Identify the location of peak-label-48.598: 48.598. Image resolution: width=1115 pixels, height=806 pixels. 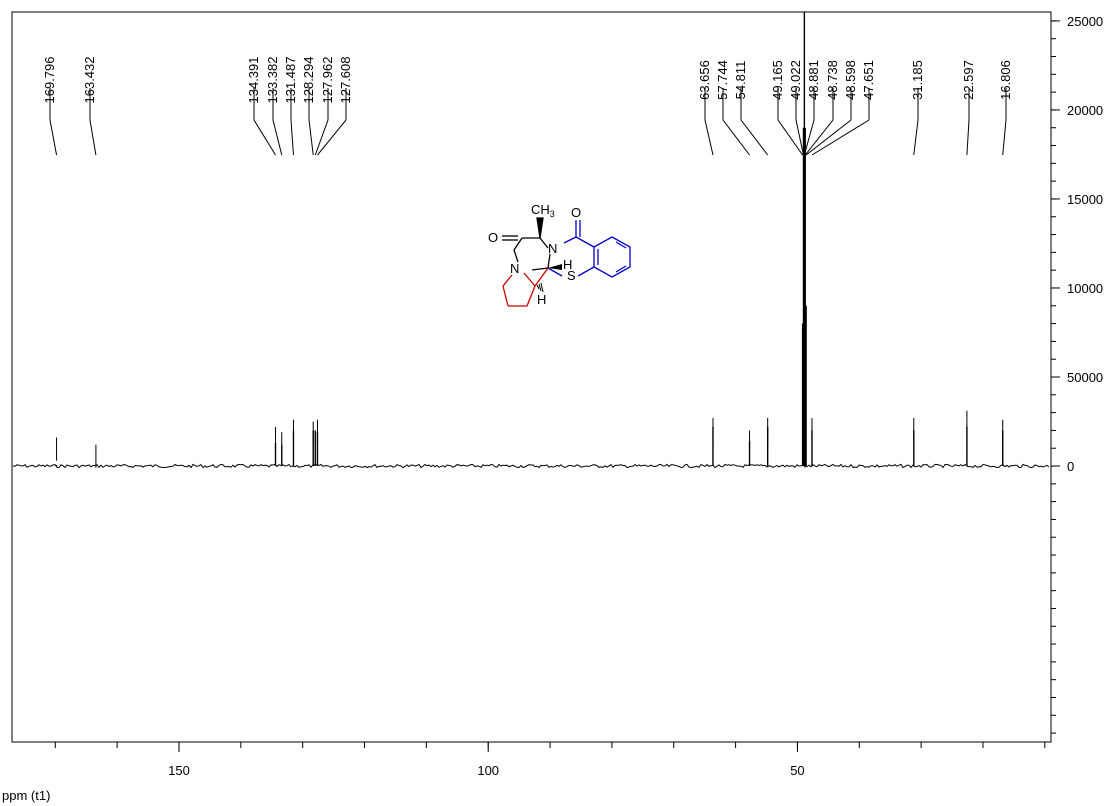
(850, 80).